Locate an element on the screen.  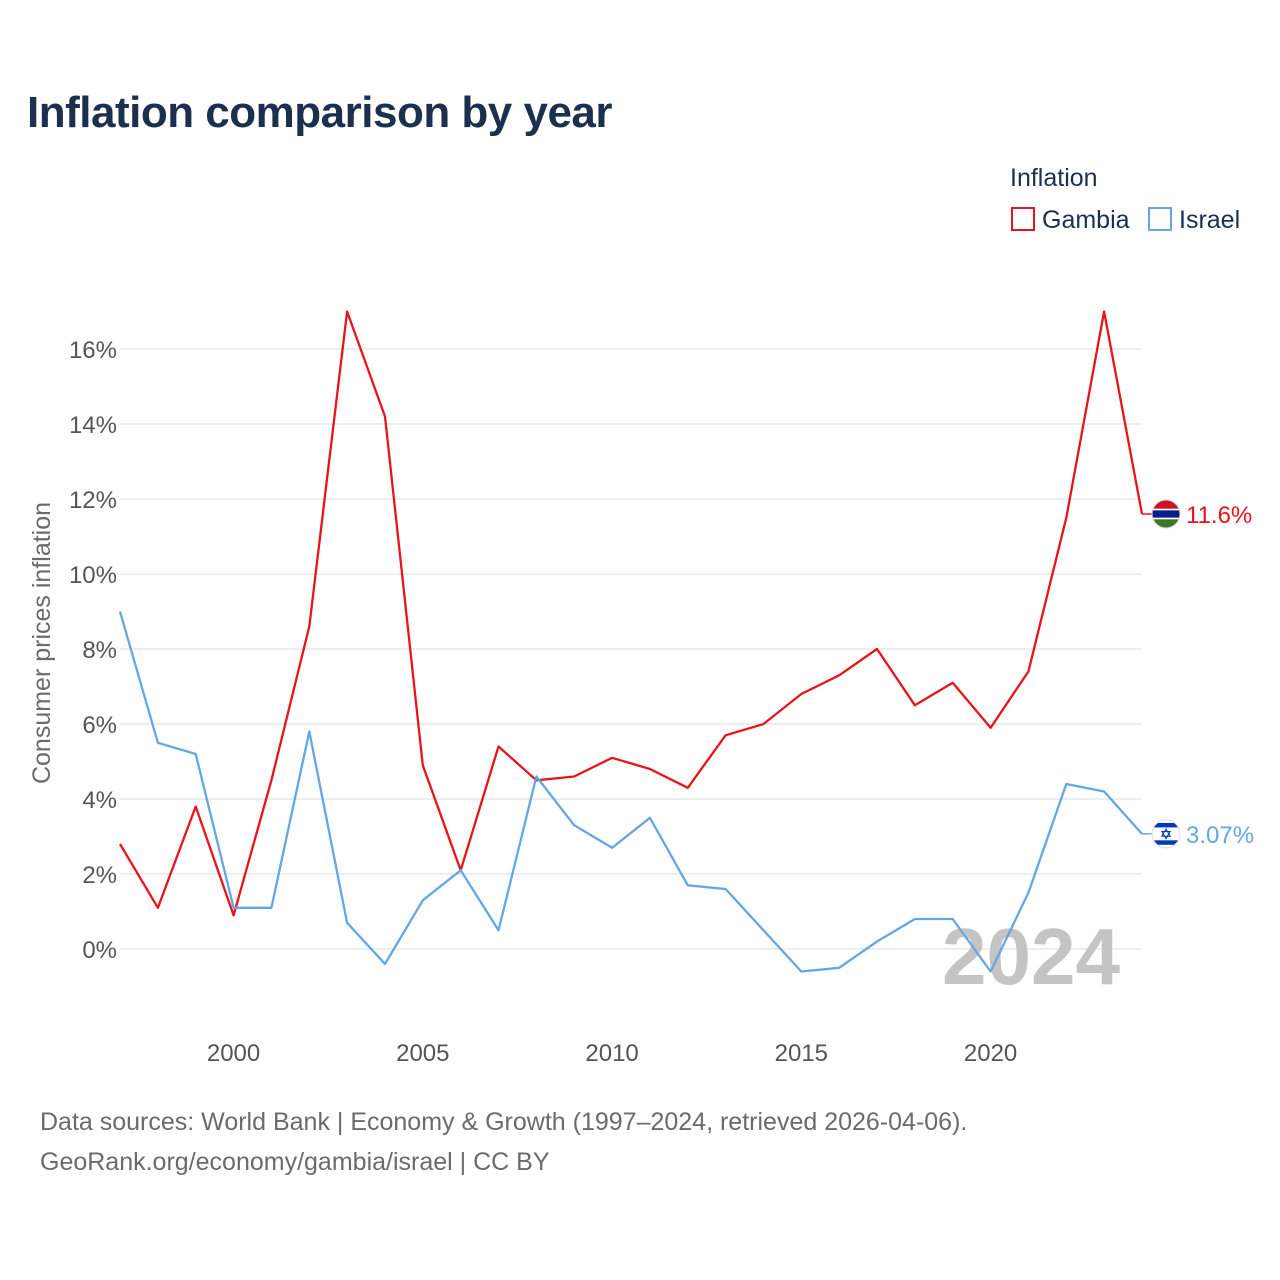
y-tick-label: 6% is located at coordinates (99, 725).